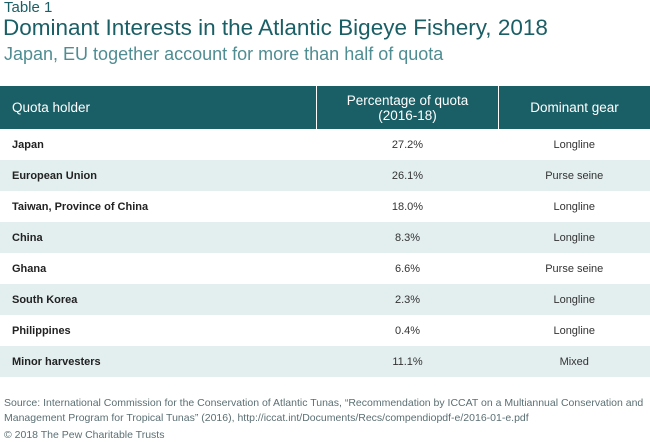 Image resolution: width=650 pixels, height=442 pixels. What do you see at coordinates (56, 361) in the screenshot?
I see `cell-quota-holder: Minor harvesters` at bounding box center [56, 361].